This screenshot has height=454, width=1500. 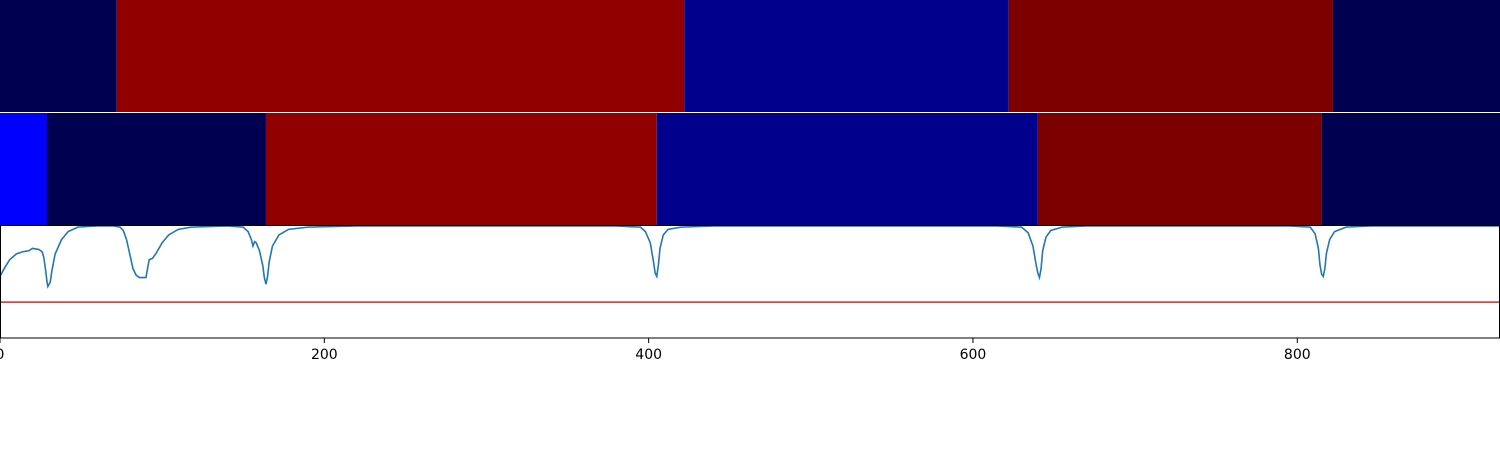 I want to click on signal-line, so click(x=750, y=257).